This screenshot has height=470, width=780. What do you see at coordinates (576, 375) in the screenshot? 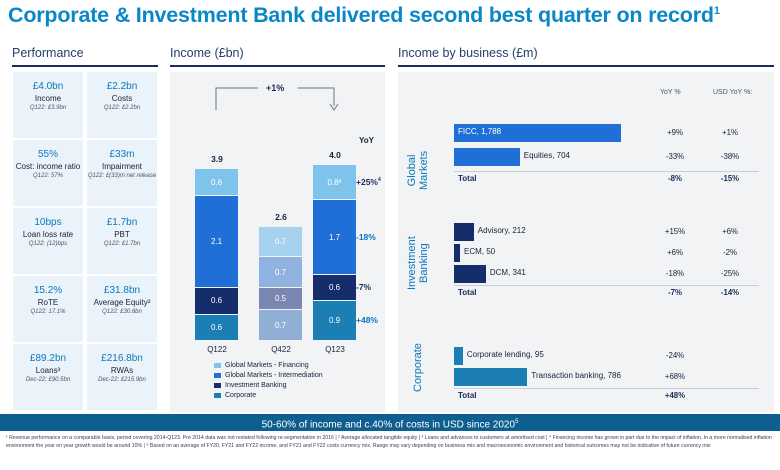
I see `business-bar-label: Transaction banking, 786` at bounding box center [576, 375].